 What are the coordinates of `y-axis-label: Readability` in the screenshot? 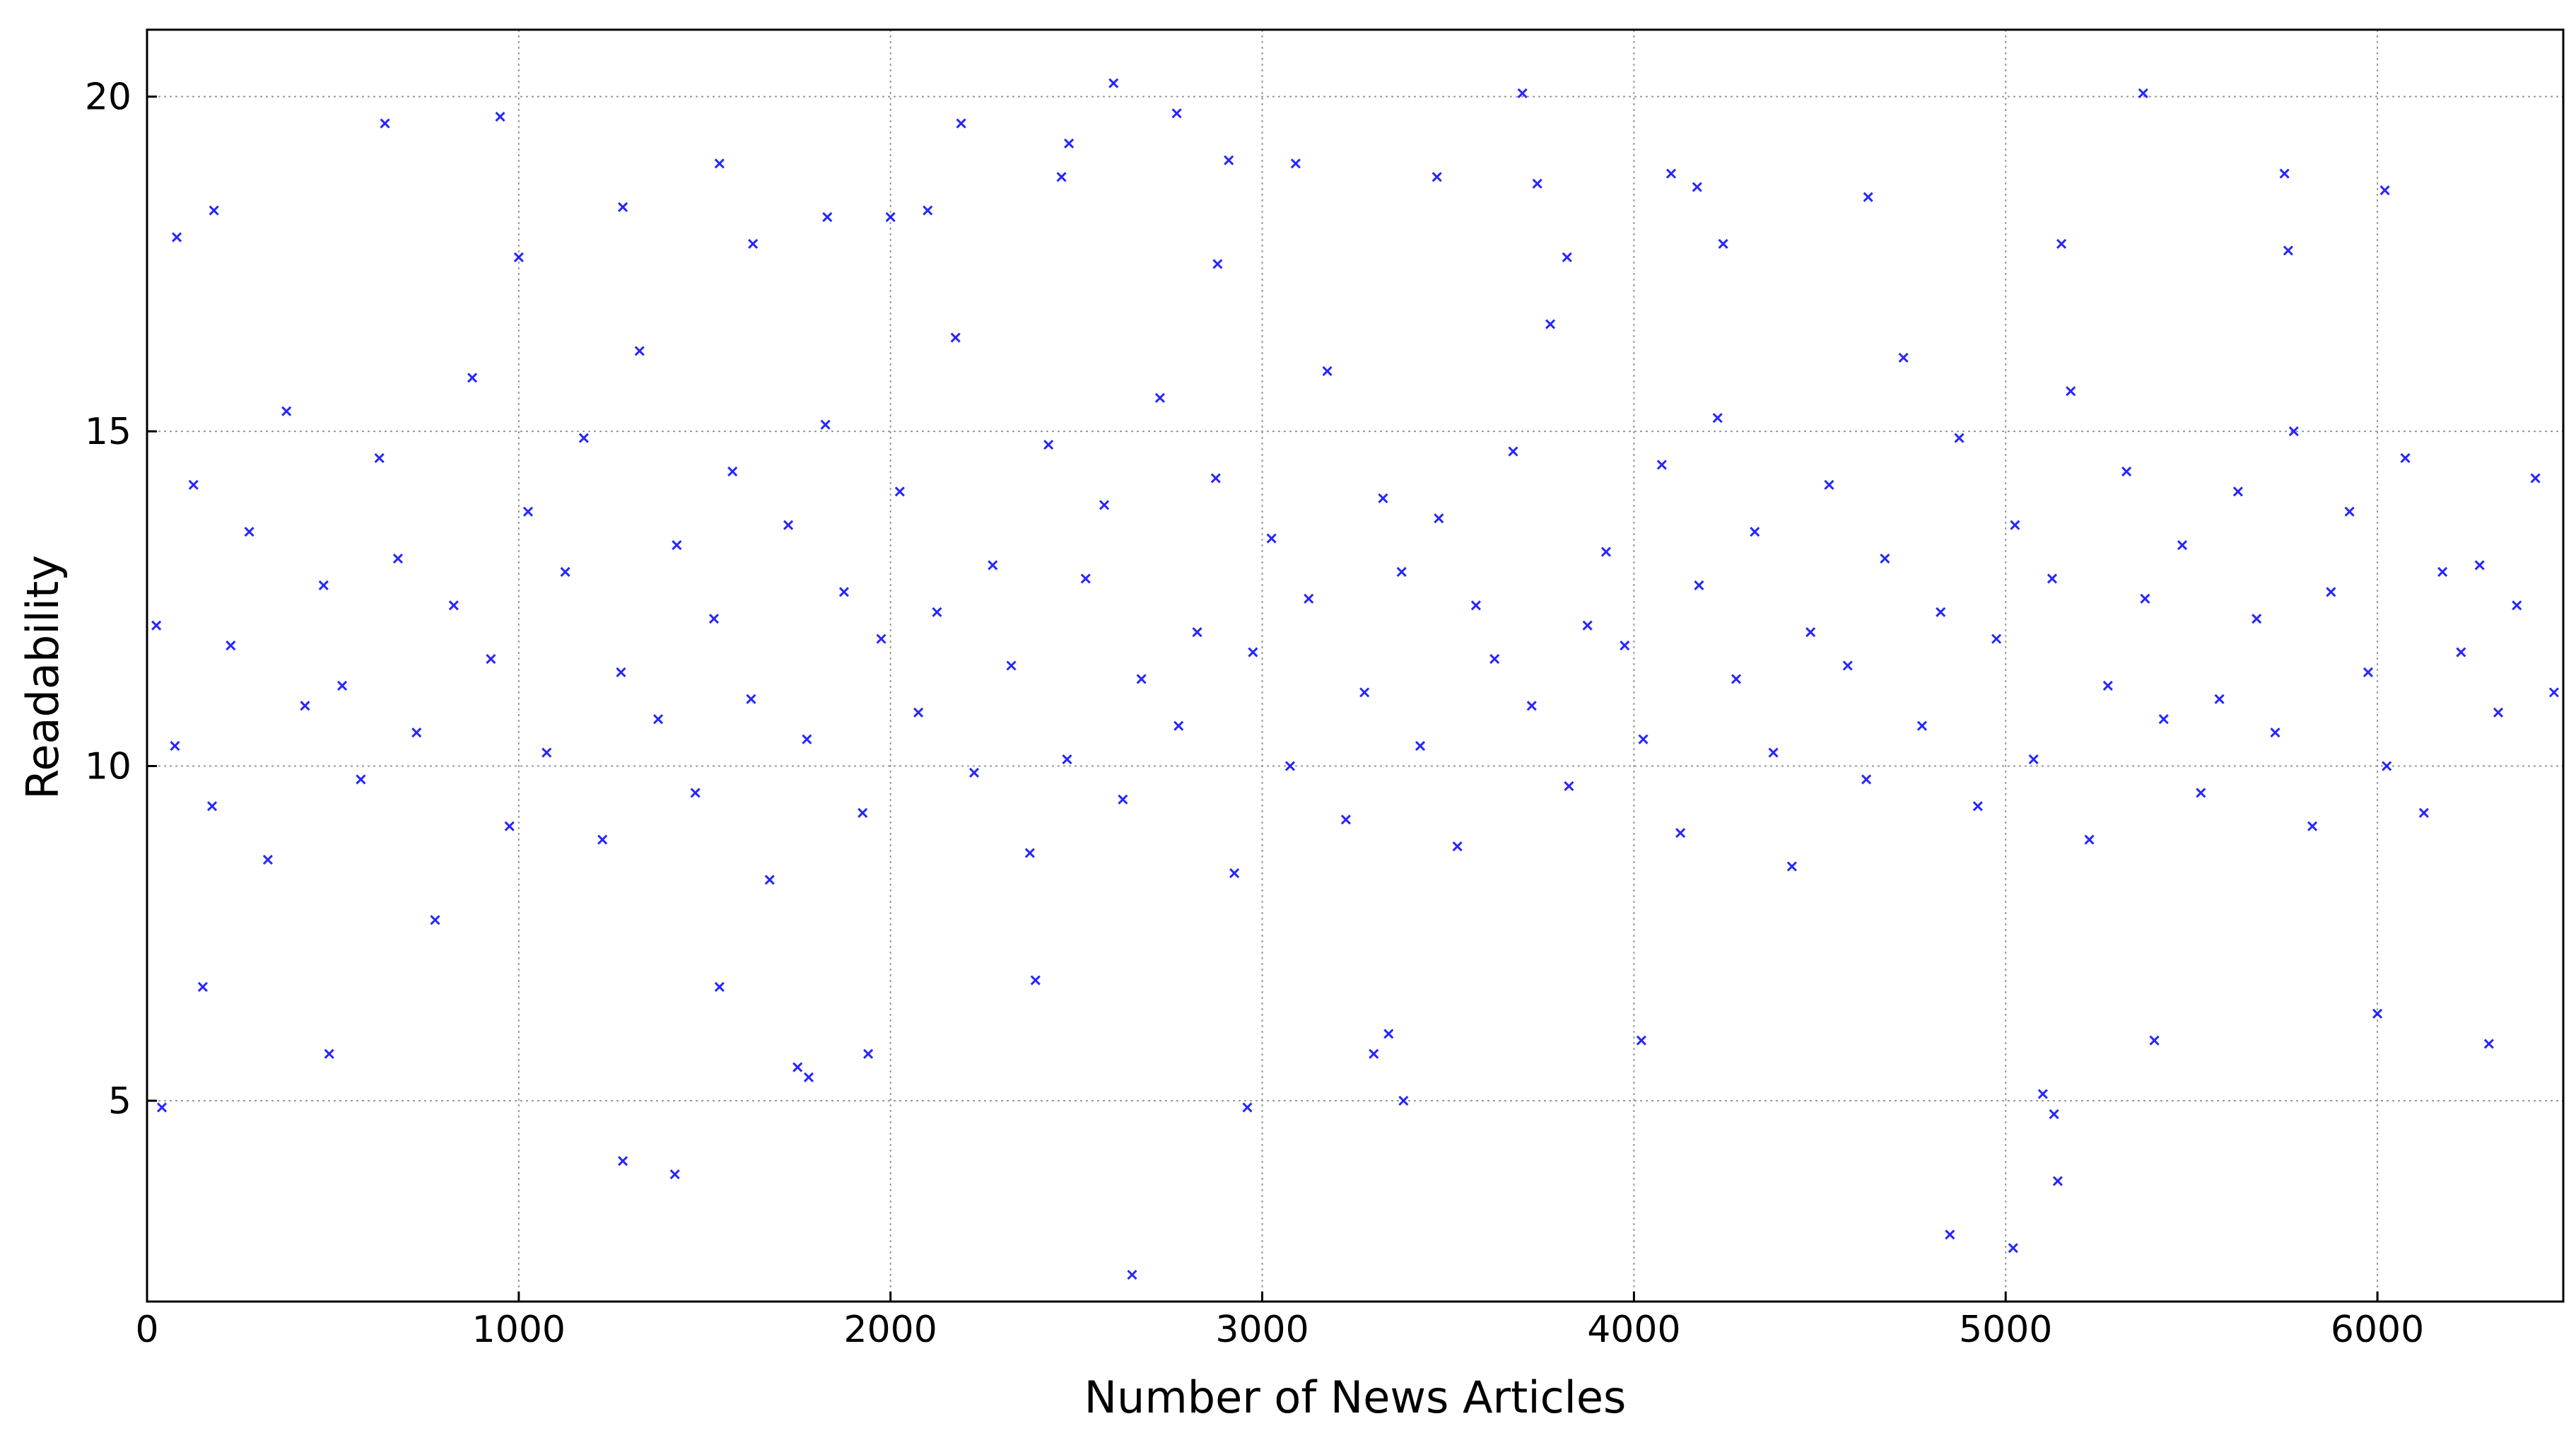 It's located at (43, 677).